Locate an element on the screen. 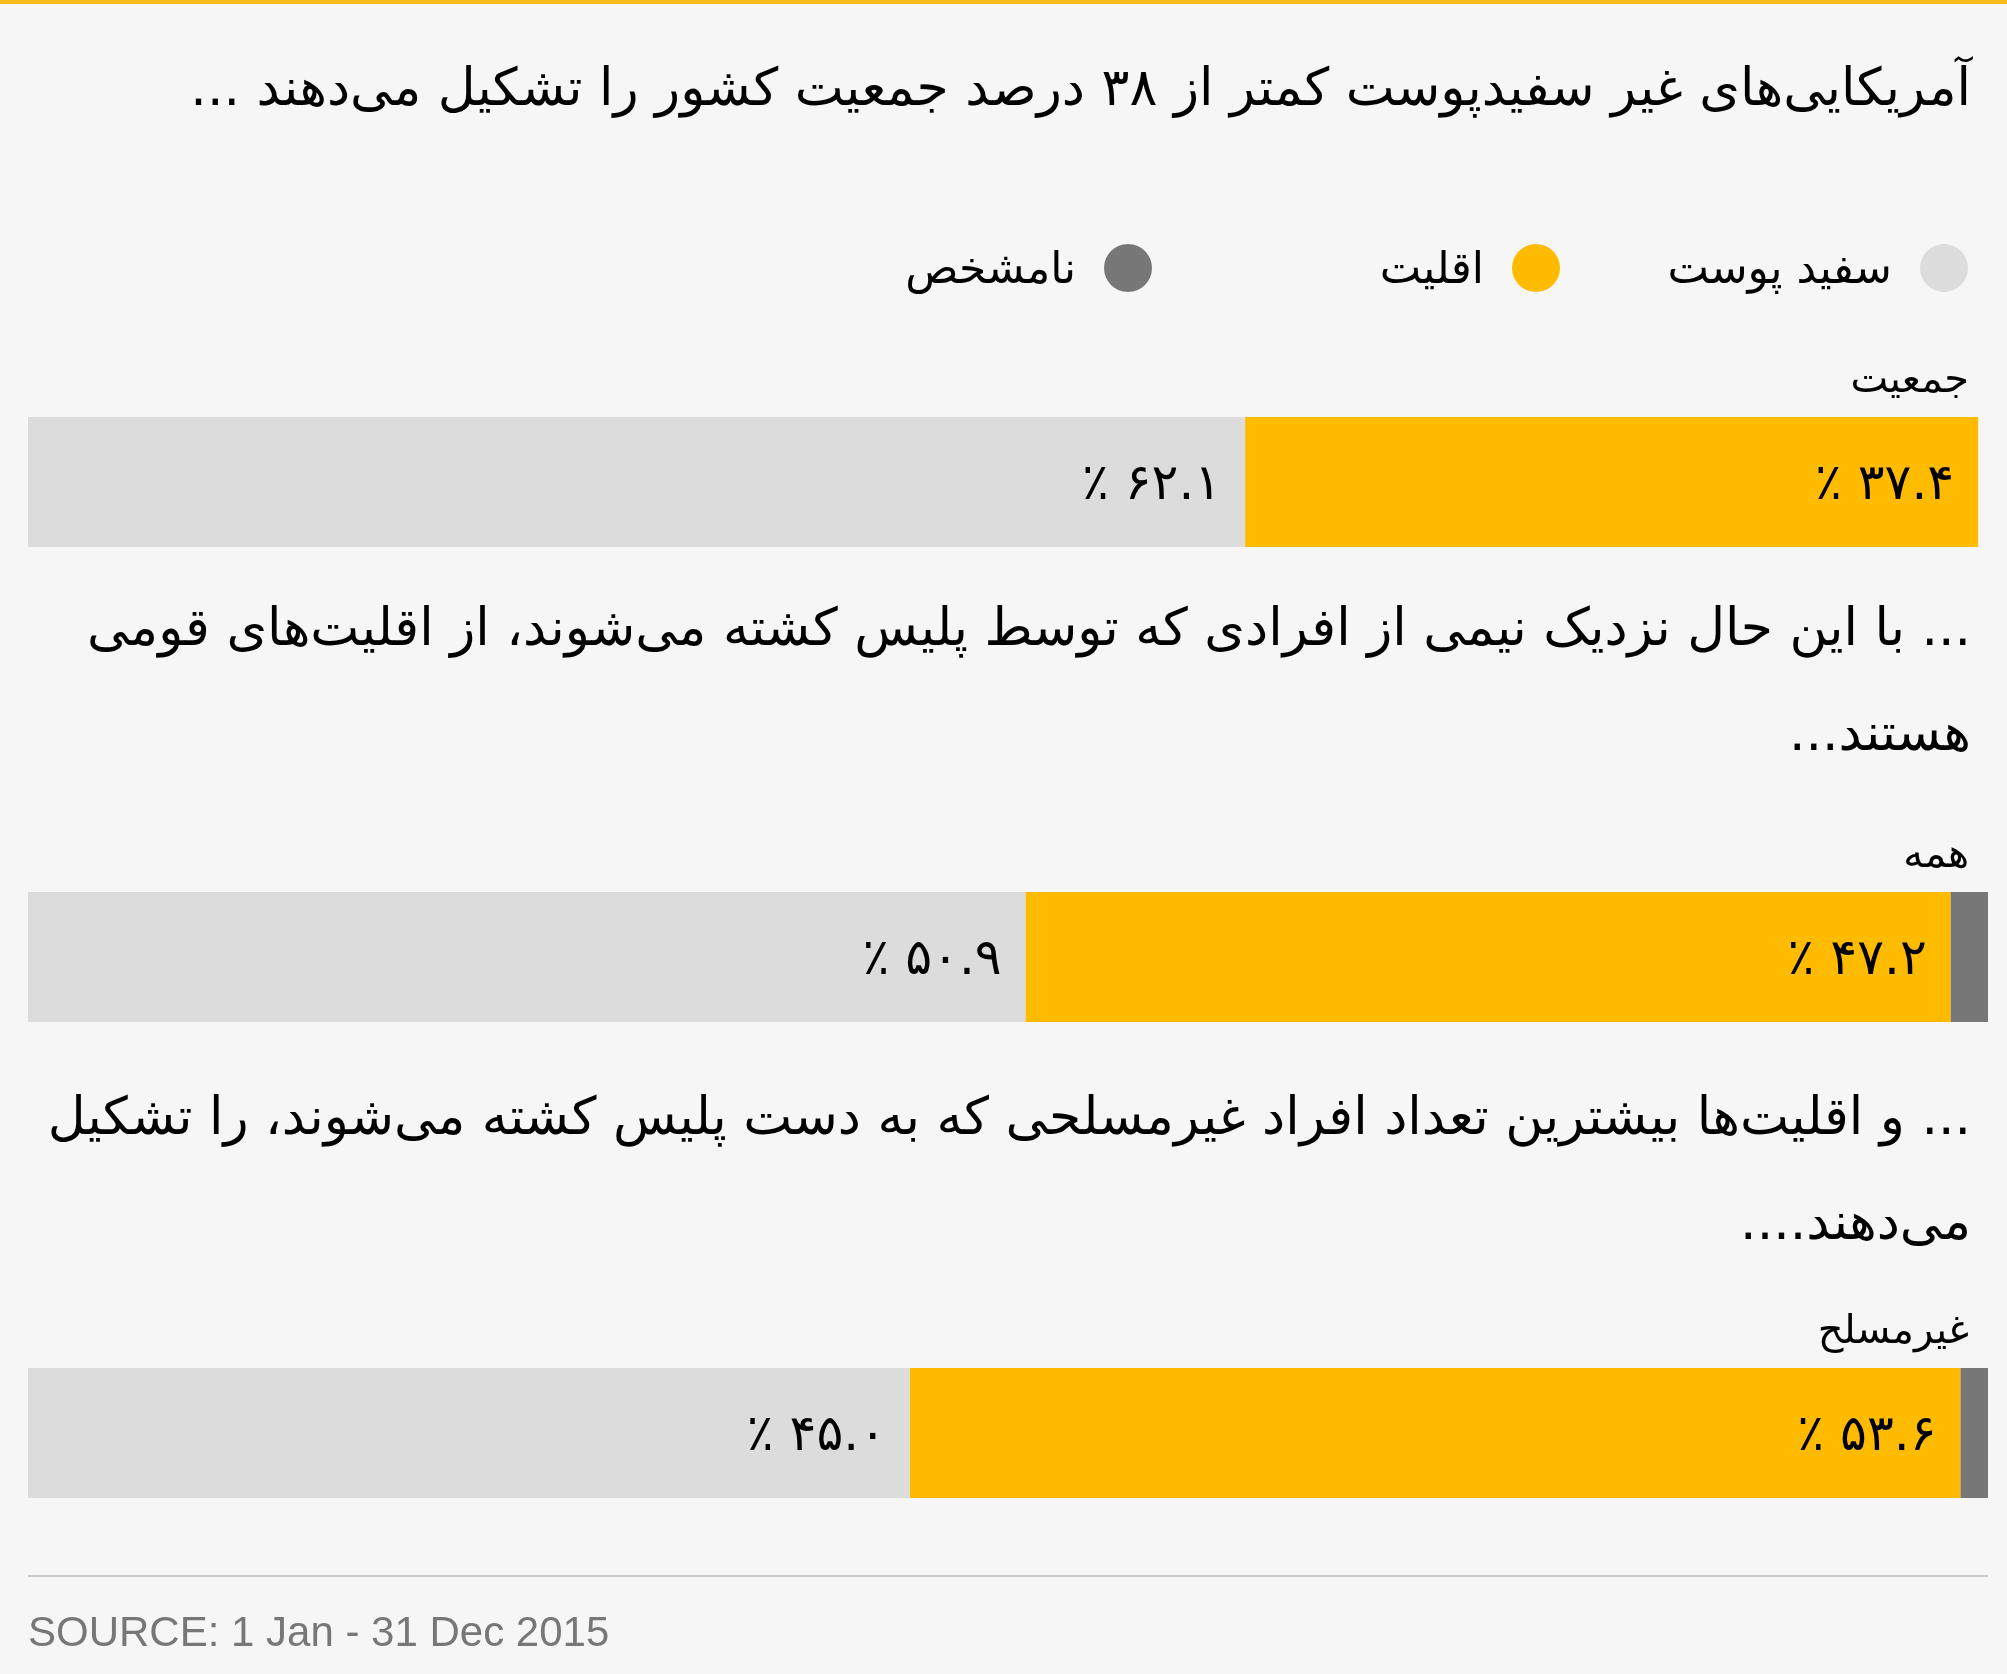  legend-label: سفید پوست is located at coordinates (1779, 268).